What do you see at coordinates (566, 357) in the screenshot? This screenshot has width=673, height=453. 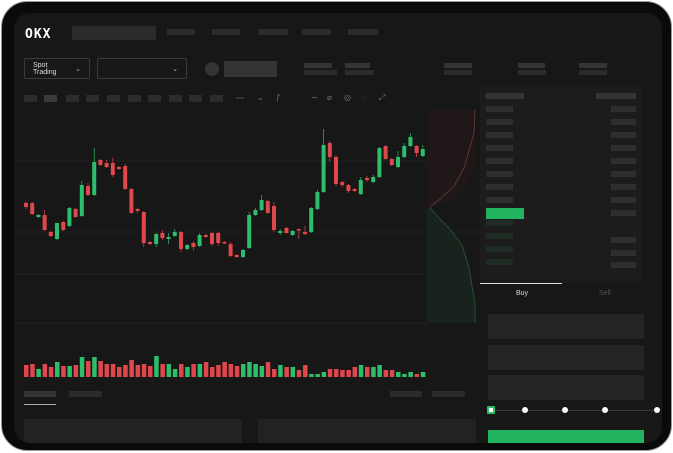 I see `amount-input` at bounding box center [566, 357].